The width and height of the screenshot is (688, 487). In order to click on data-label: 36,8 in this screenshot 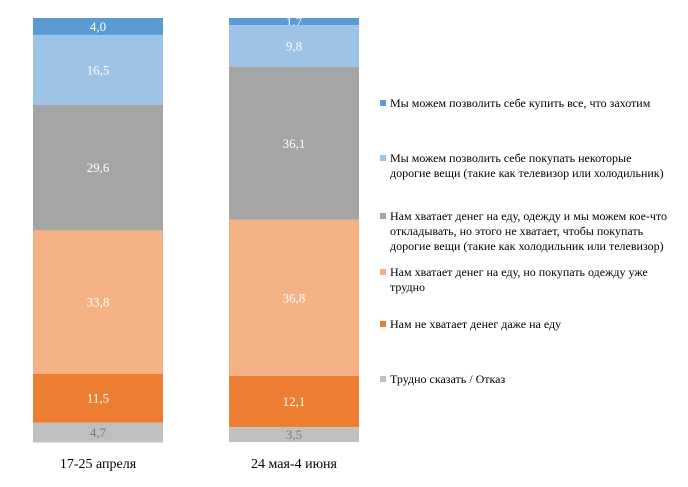, I will do `click(294, 297)`.